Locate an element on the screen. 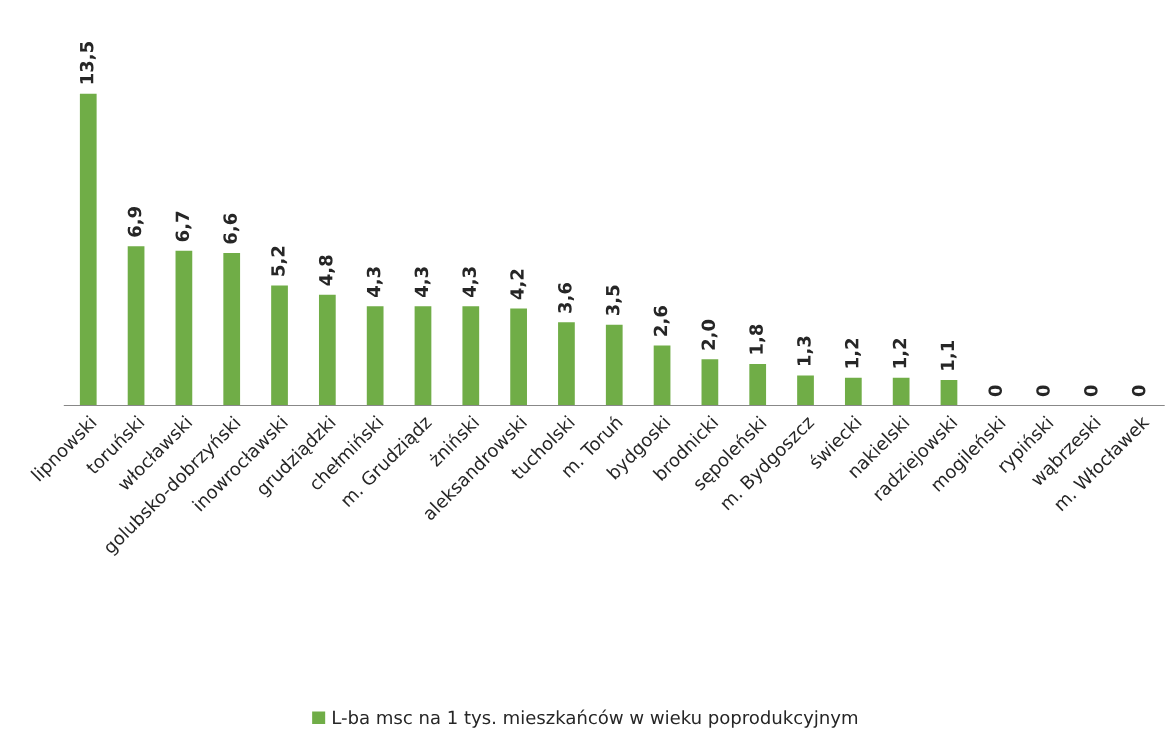 This screenshot has height=744, width=1170. data-label: 1,1 is located at coordinates (948, 355).